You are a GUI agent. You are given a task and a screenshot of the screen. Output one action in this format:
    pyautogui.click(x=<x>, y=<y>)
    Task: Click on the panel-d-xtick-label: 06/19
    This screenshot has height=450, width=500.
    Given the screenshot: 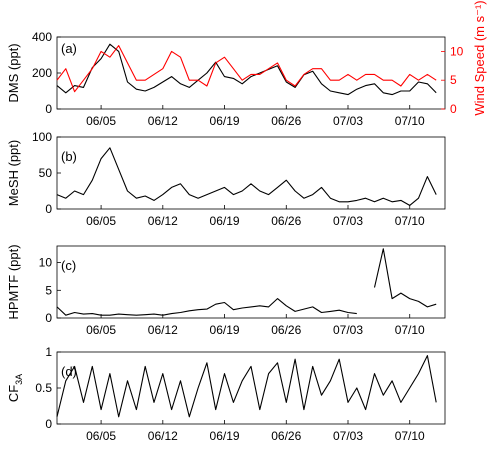 What is the action you would take?
    pyautogui.click(x=225, y=436)
    